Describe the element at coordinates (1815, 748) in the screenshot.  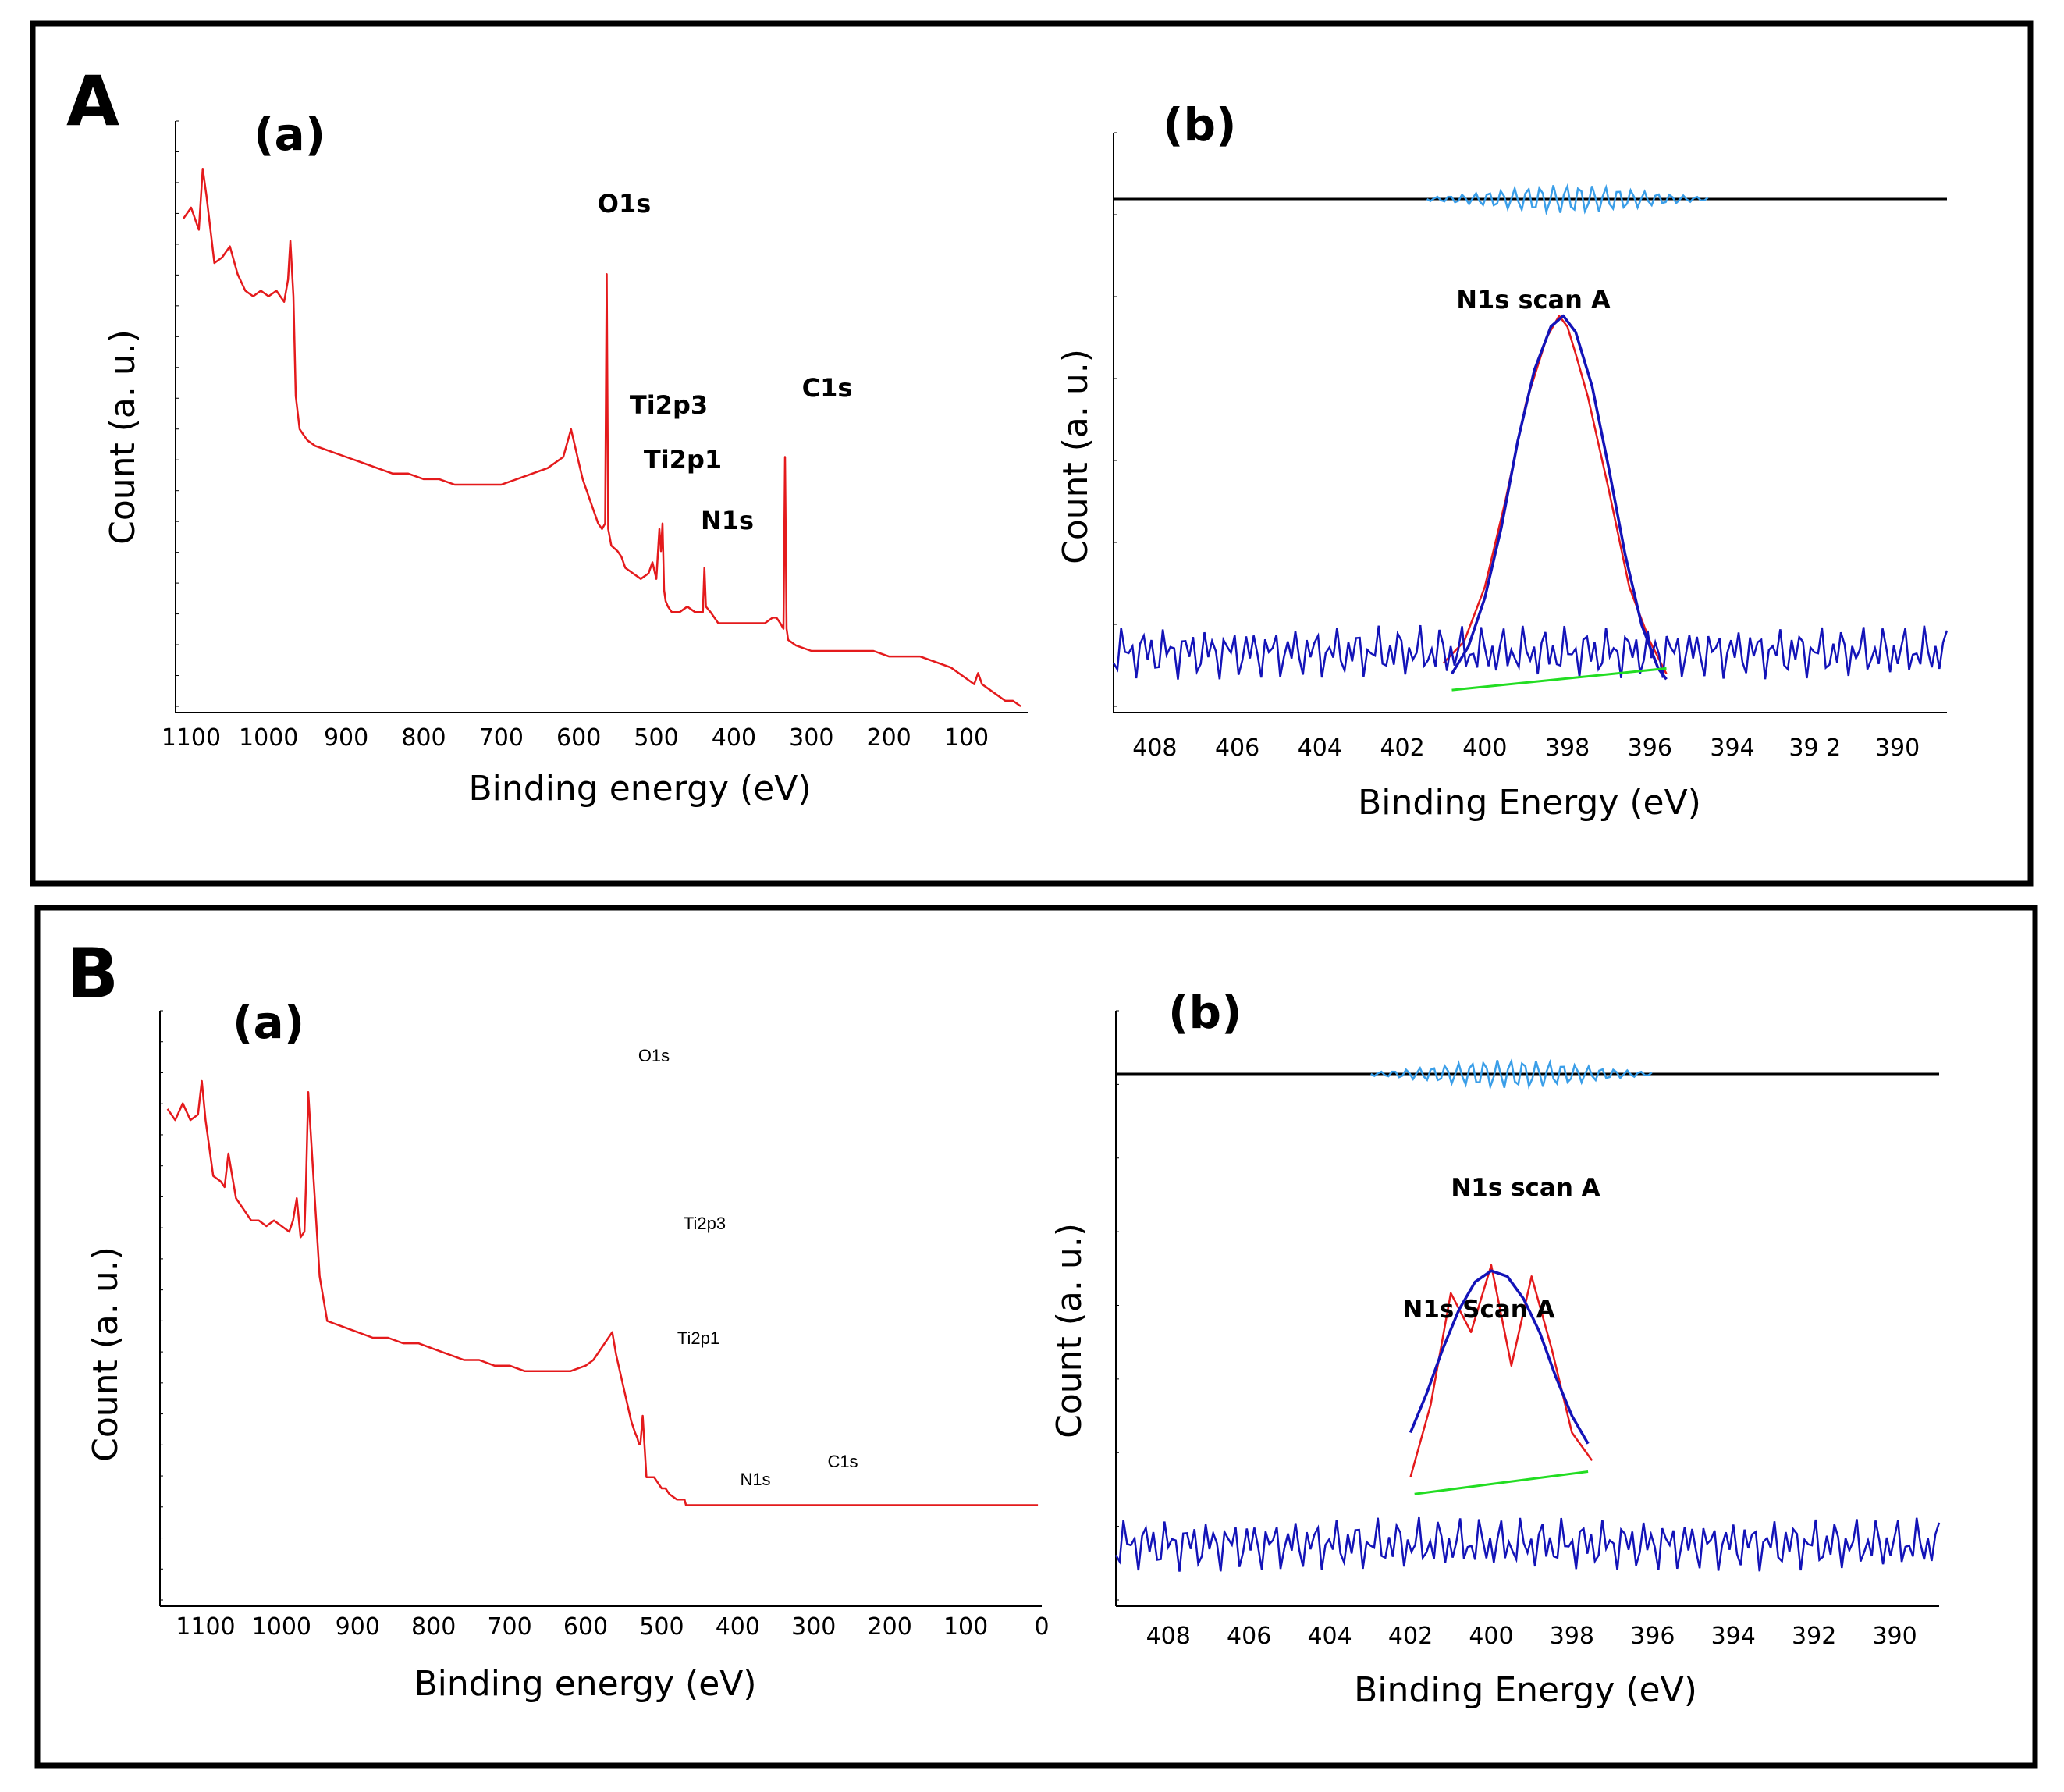
I see `x-tick-label: 39 2` at that location.